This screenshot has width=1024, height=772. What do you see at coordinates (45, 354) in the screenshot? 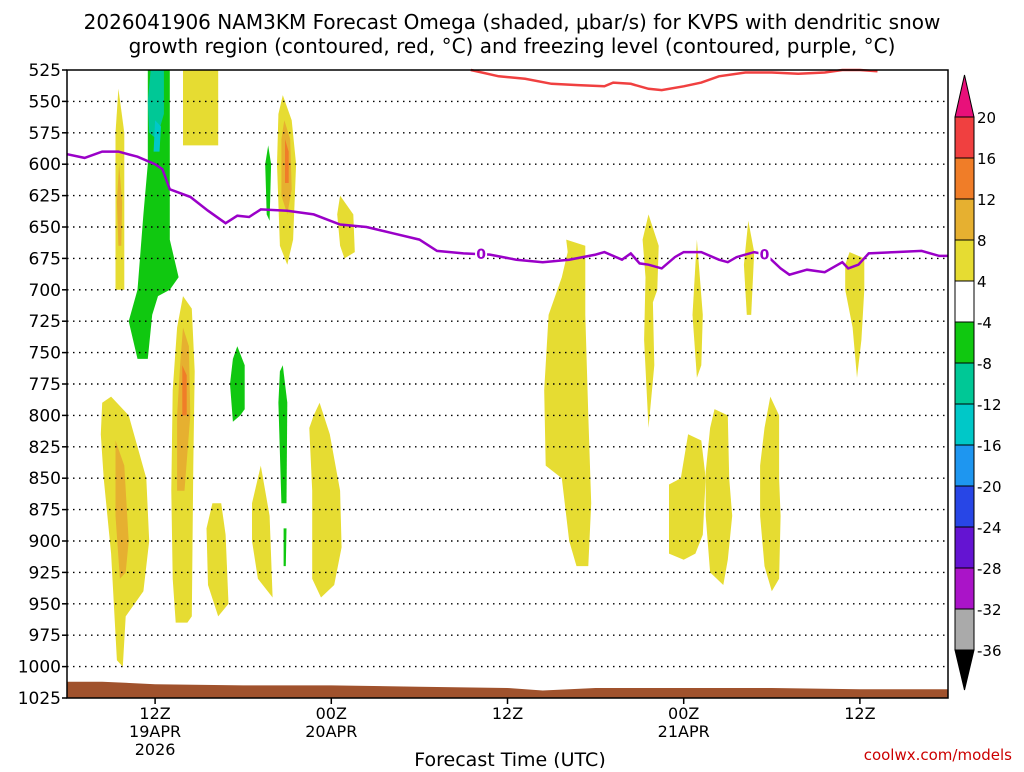
I see `ytick-label-750: 750` at bounding box center [45, 354].